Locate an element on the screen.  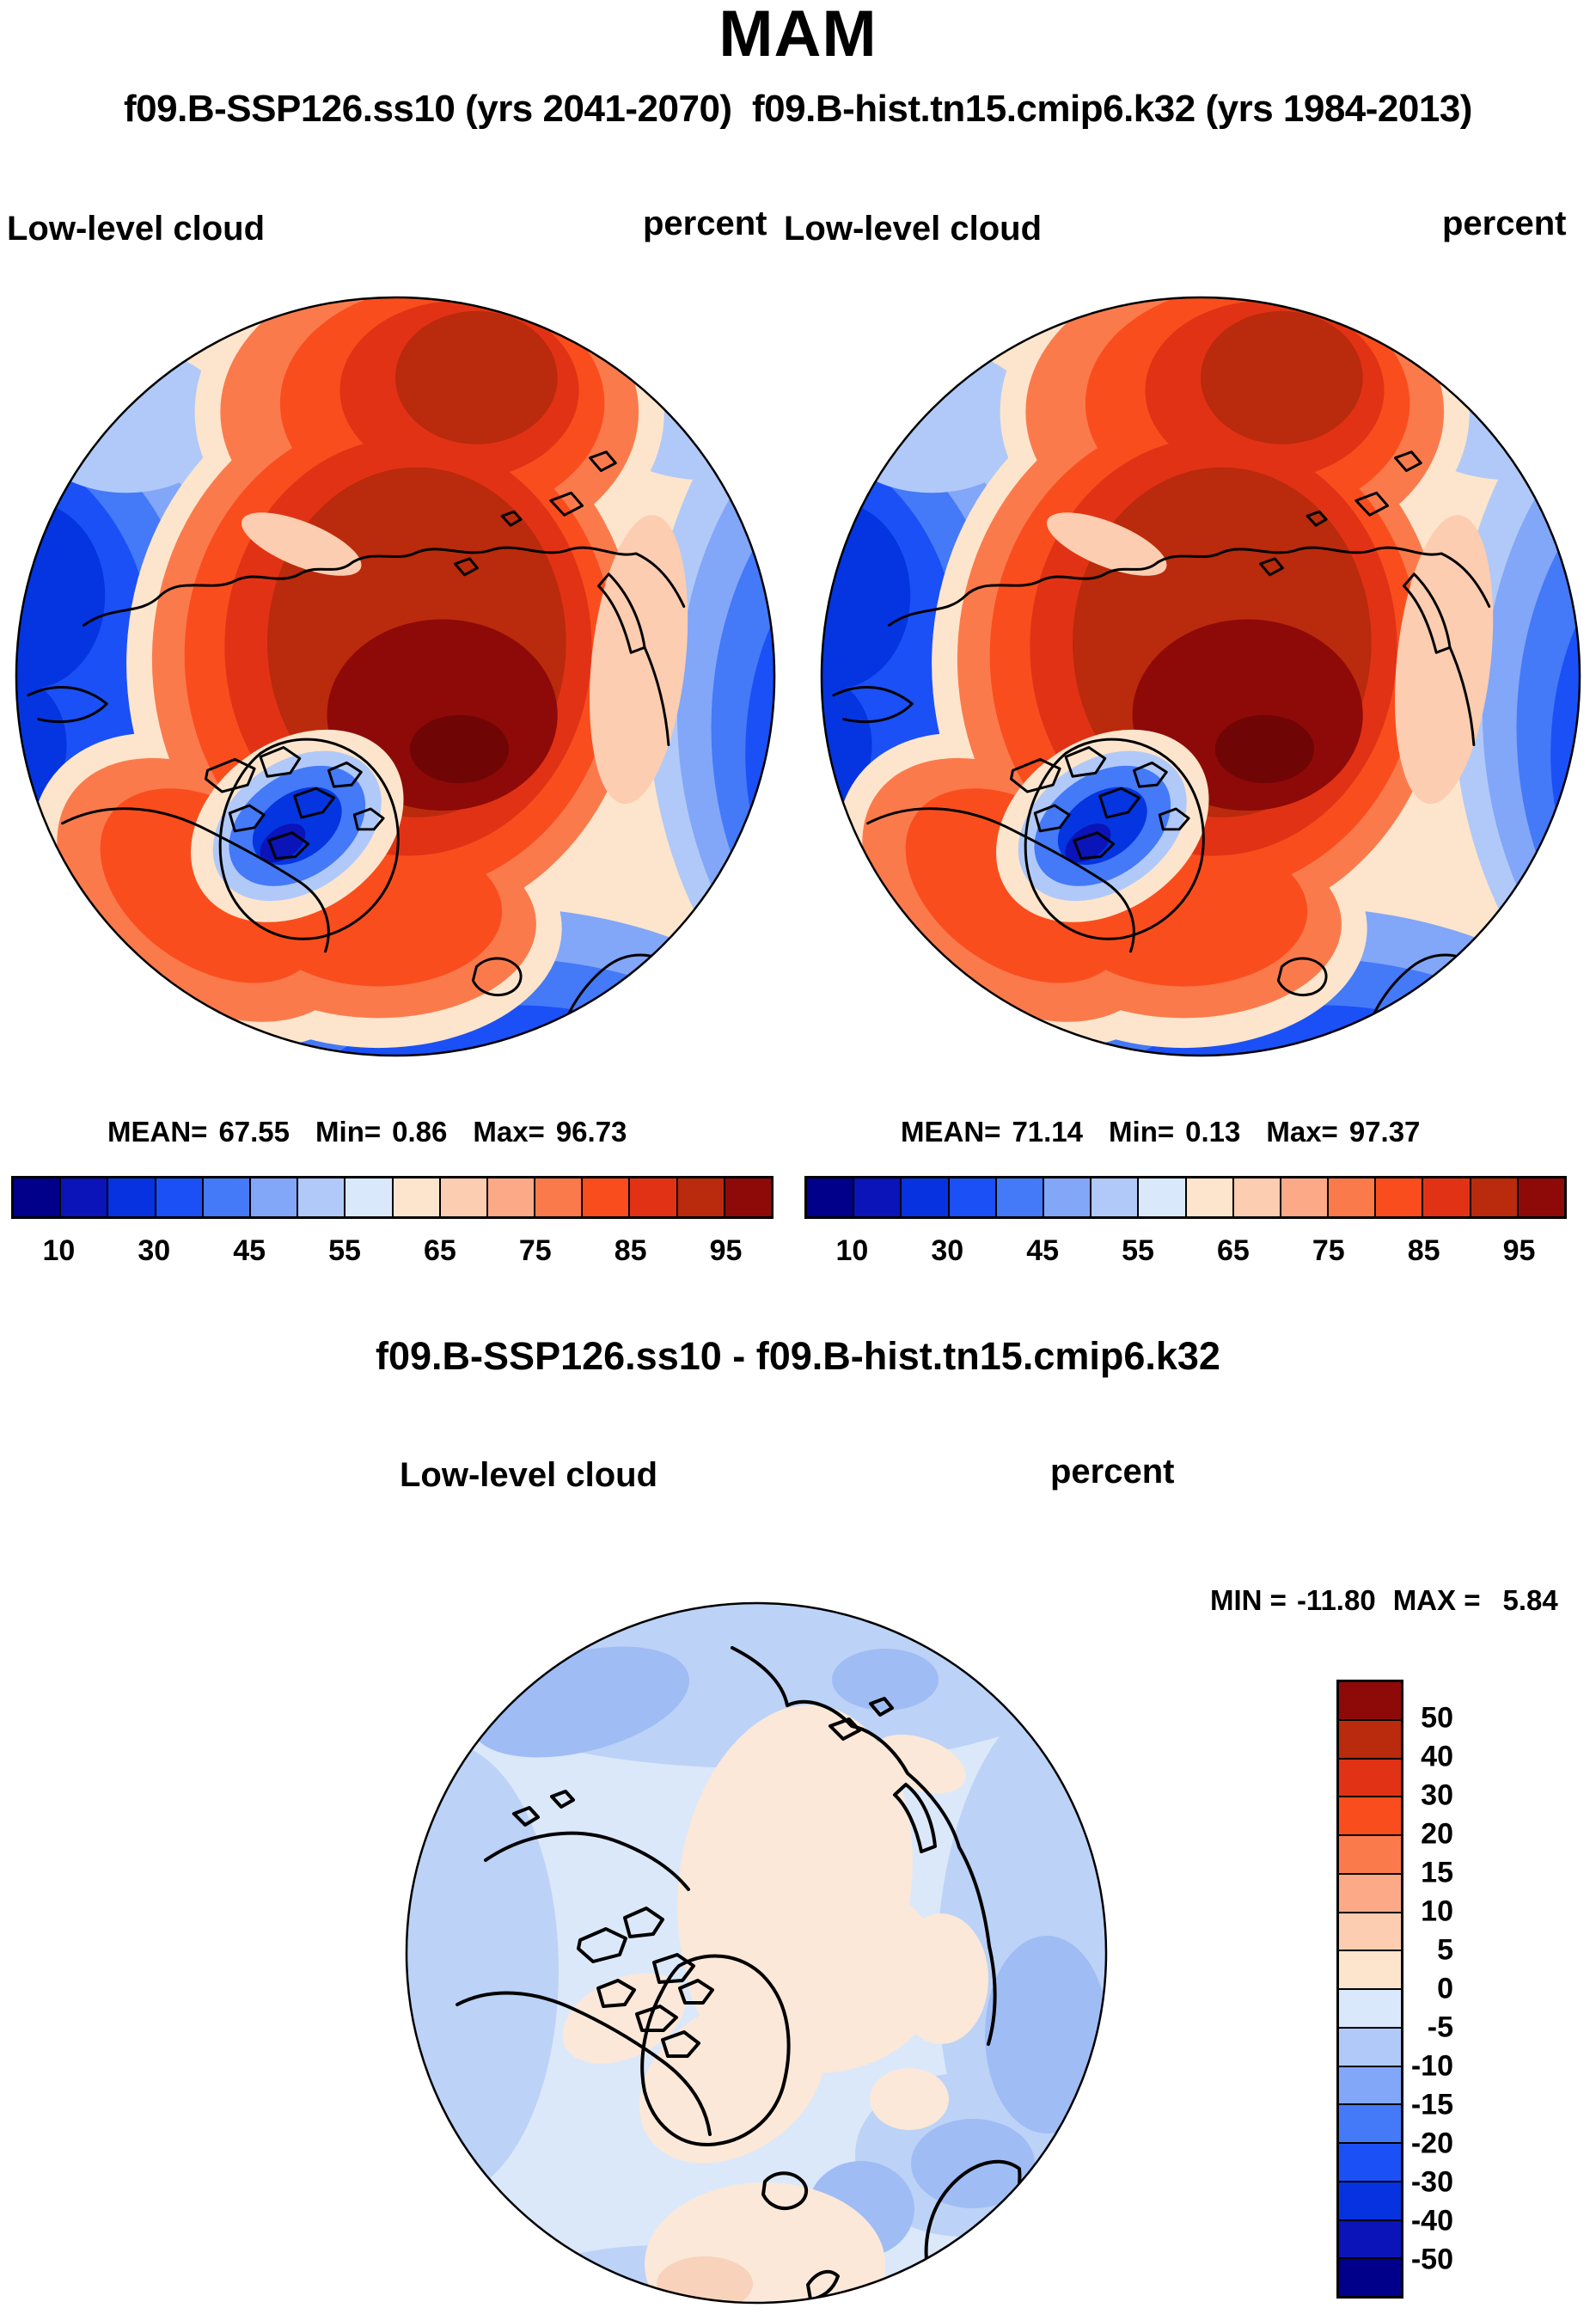
colorbar-tick-label: 45 is located at coordinates (1043, 1250).